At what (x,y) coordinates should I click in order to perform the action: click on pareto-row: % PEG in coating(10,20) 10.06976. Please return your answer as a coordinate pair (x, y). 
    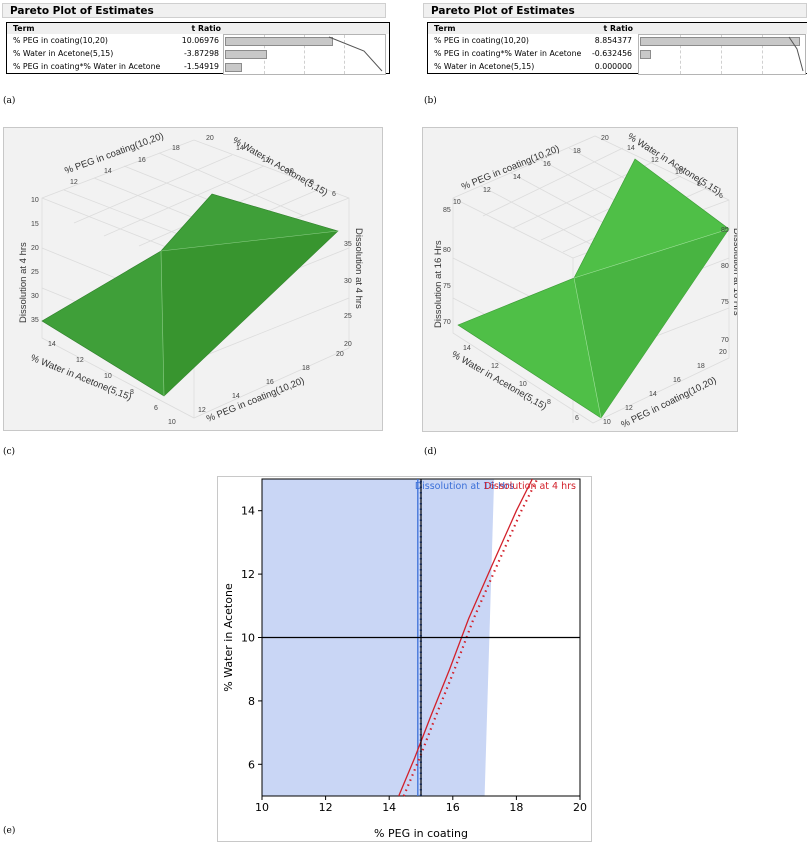
    Looking at the image, I should click on (198, 40).